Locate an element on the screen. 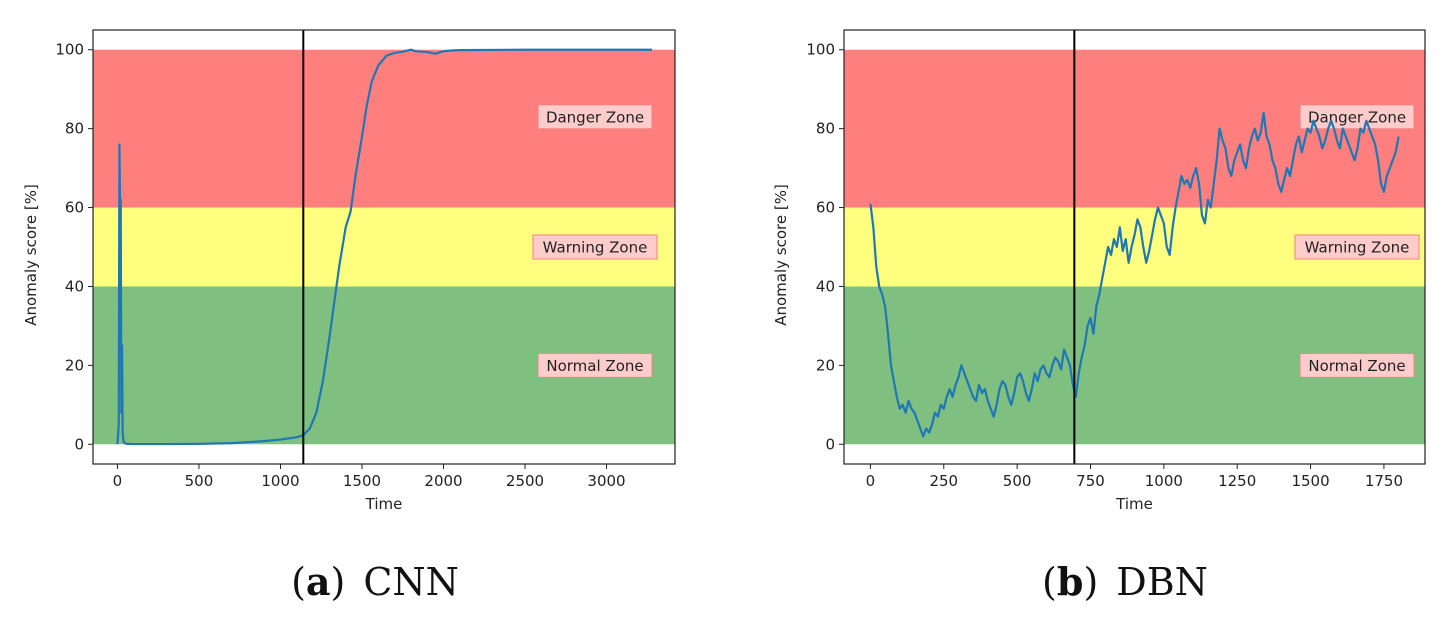 The width and height of the screenshot is (1448, 618). x-tick-label: 3000 is located at coordinates (606, 481).